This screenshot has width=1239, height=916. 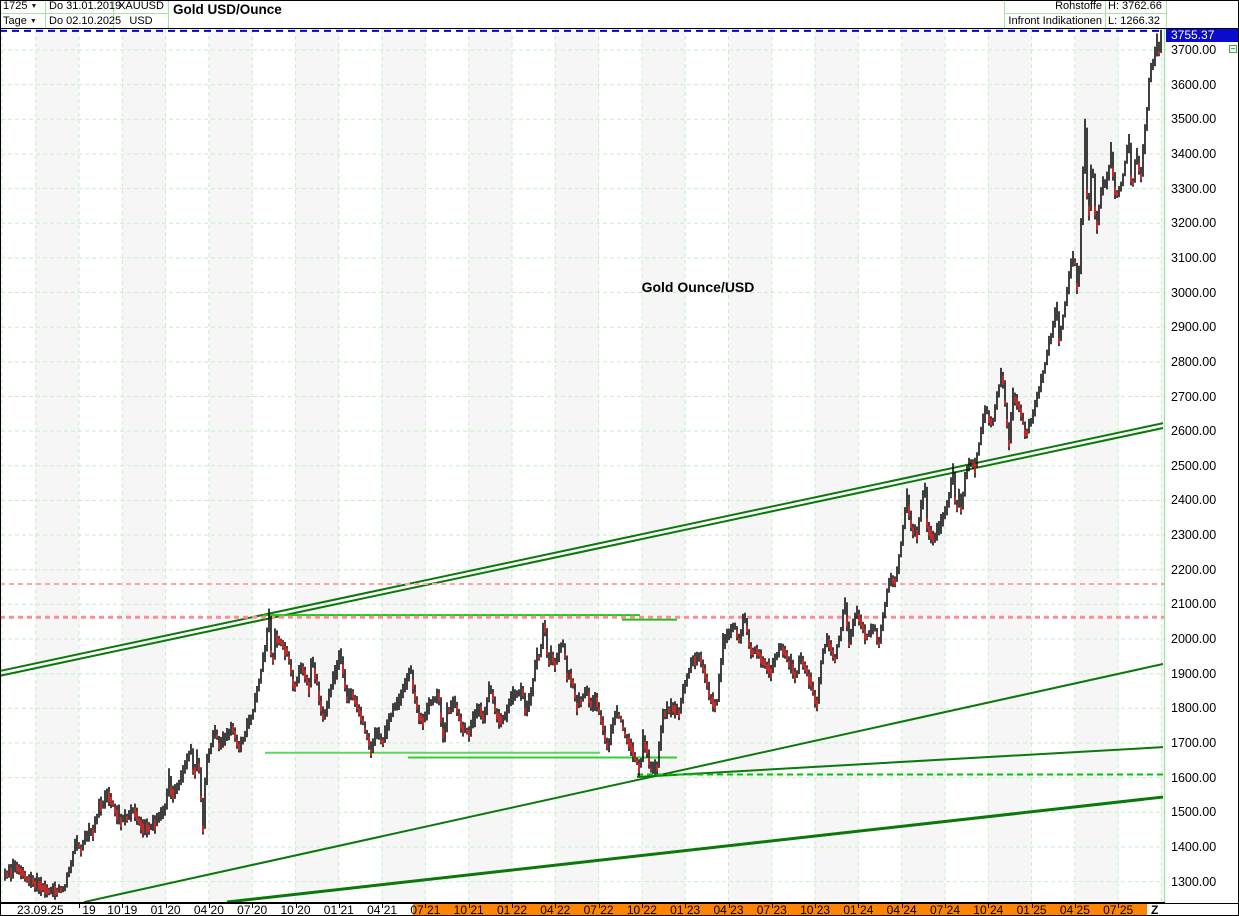 What do you see at coordinates (555, 909) in the screenshot?
I see `date-tick-label: 04 22` at bounding box center [555, 909].